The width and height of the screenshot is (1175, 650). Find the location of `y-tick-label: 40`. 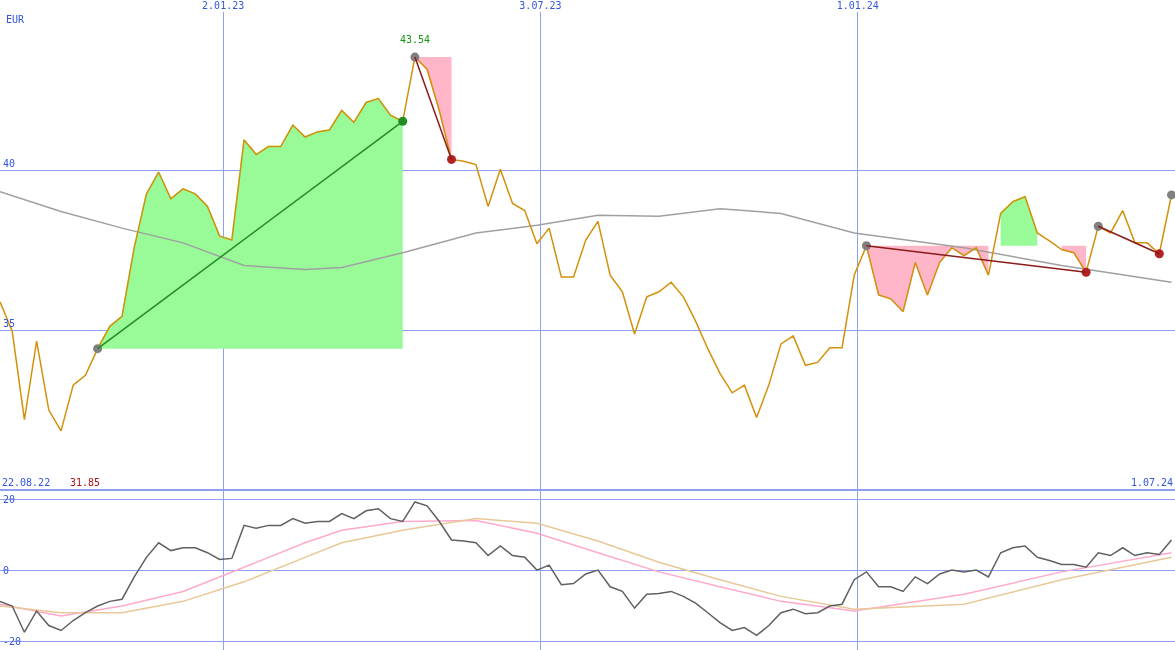

y-tick-label: 40 is located at coordinates (9, 163).